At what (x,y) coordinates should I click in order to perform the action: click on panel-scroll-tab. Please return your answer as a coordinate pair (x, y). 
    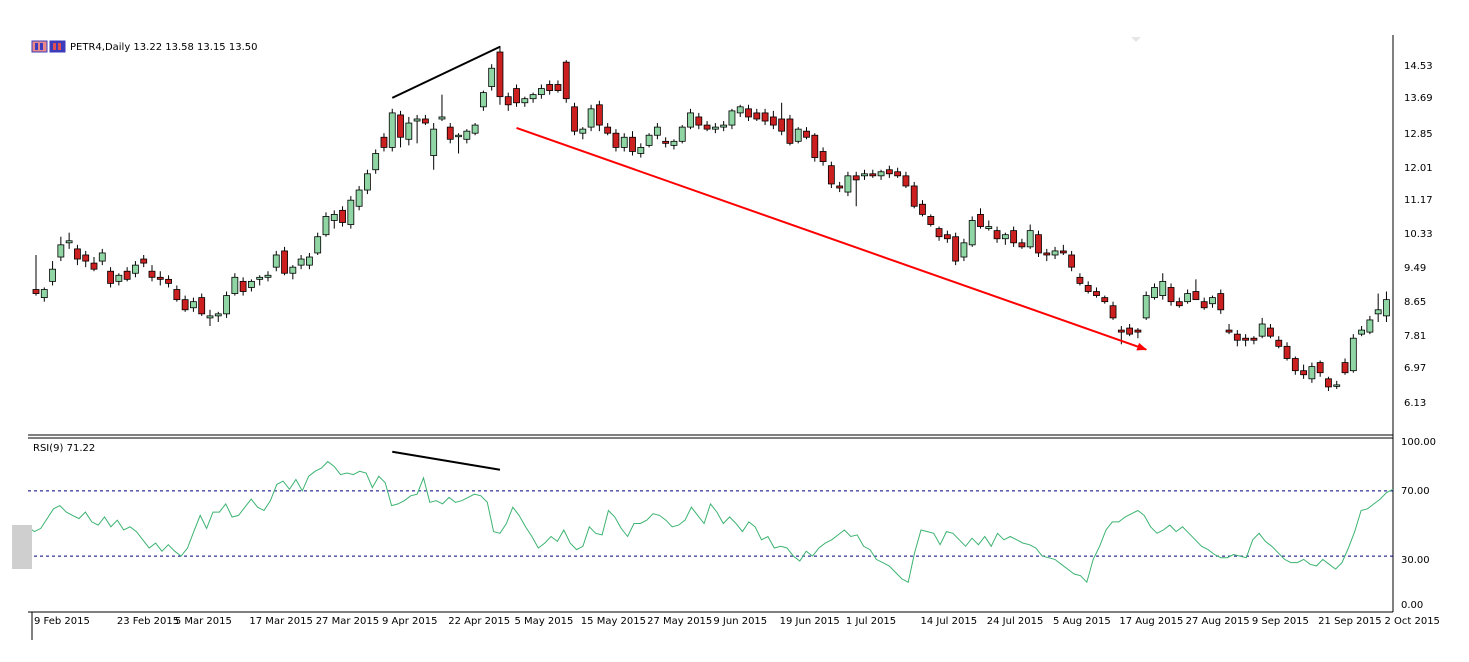
    Looking at the image, I should click on (22, 547).